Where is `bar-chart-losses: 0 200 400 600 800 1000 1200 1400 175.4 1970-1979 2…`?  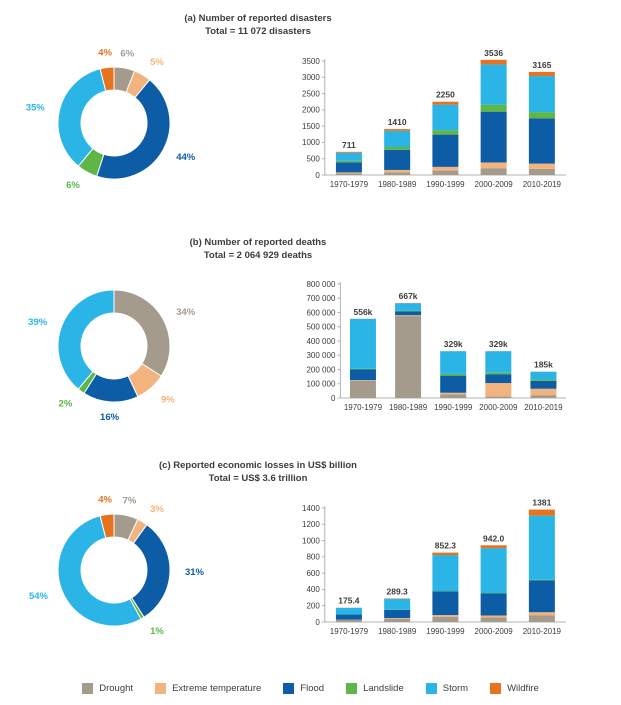
bar-chart-losses: 0 200 400 600 800 1000 1200 1400 175.4 1970-1979 2… is located at coordinates (431, 570).